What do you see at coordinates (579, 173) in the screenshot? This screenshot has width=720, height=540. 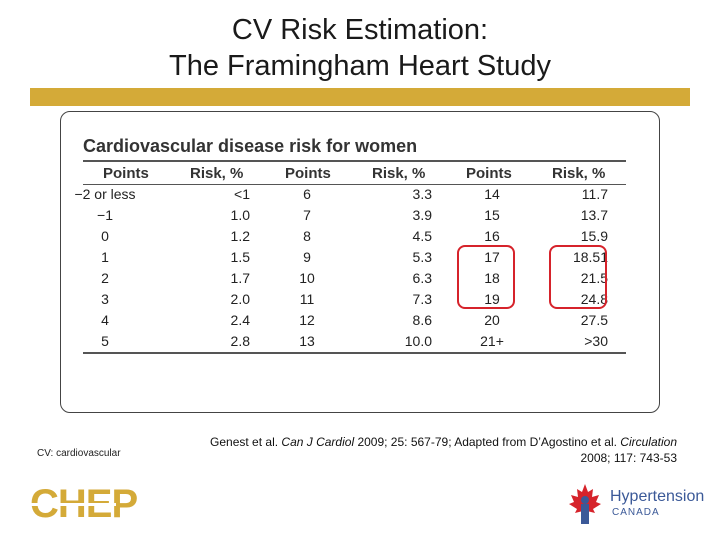 I see `column-header-5: Risk, %` at bounding box center [579, 173].